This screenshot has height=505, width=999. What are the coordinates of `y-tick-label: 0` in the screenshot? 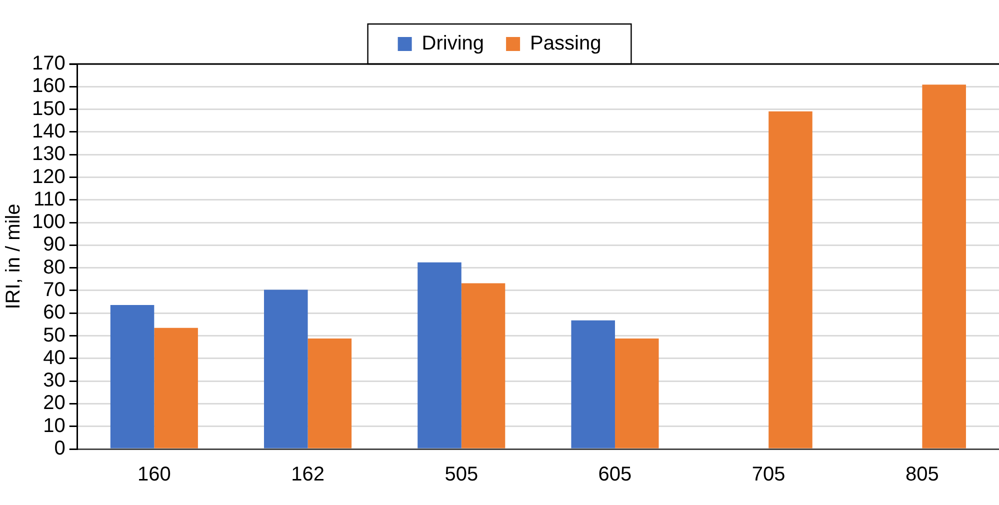 It's located at (60, 449).